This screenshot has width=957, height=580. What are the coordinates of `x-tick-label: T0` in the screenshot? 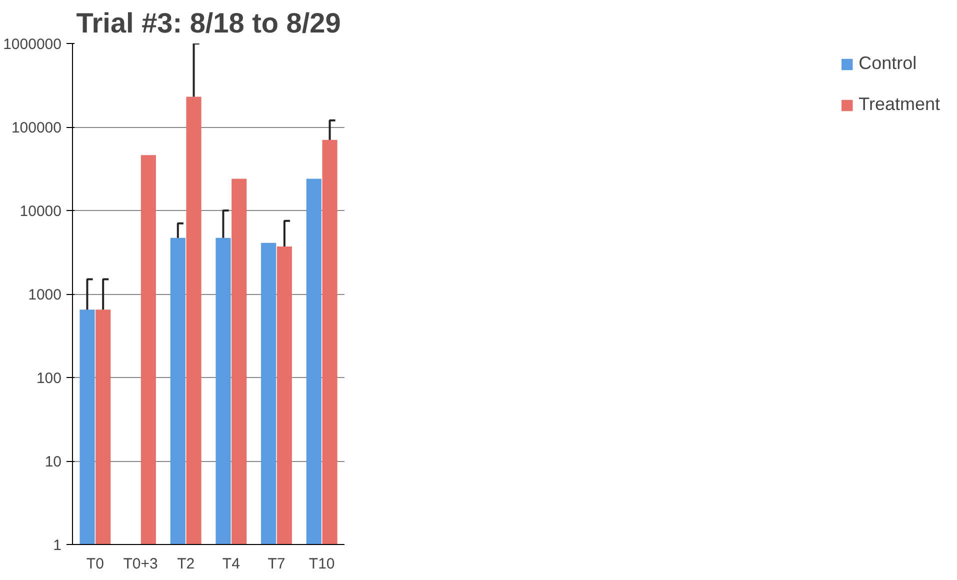 It's located at (95, 564).